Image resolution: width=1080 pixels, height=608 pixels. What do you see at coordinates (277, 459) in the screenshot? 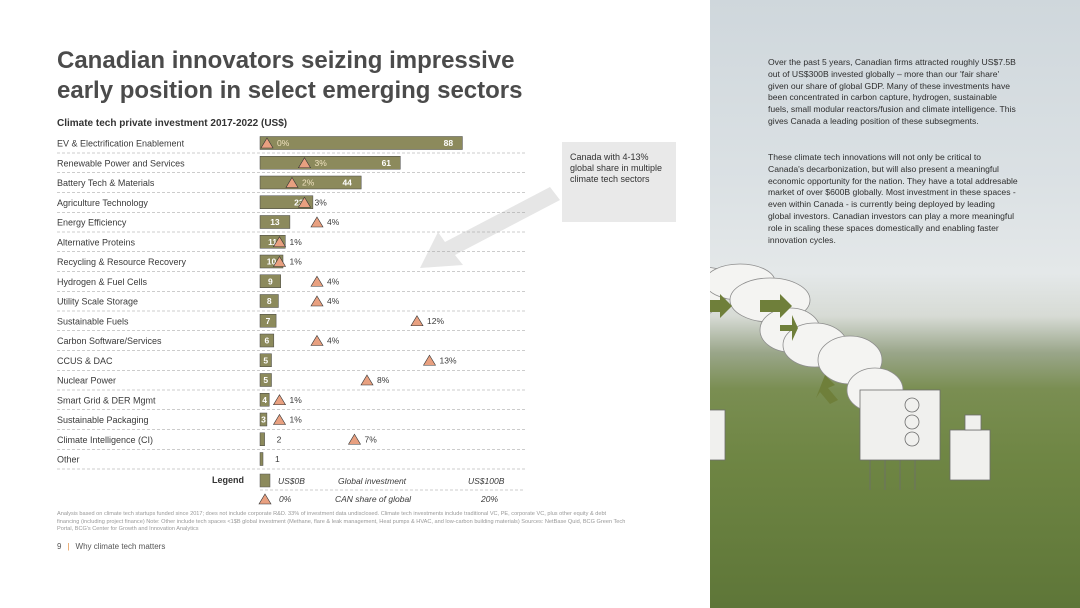
I see `investment-value-label: 1` at bounding box center [277, 459].